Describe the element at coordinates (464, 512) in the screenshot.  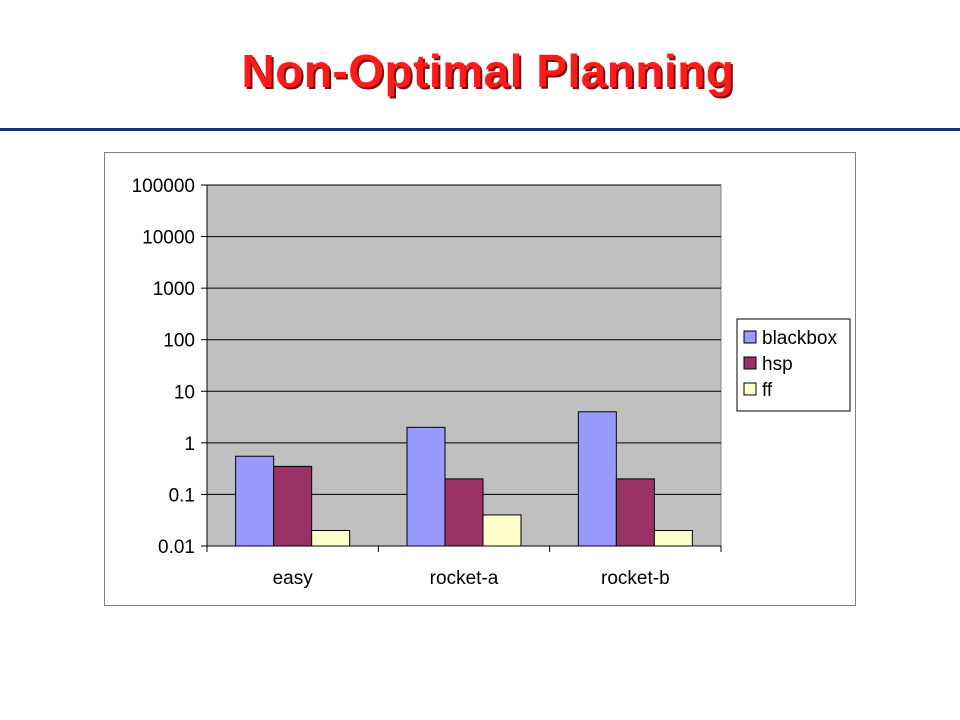
I see `bar-hsp-rocket-a` at that location.